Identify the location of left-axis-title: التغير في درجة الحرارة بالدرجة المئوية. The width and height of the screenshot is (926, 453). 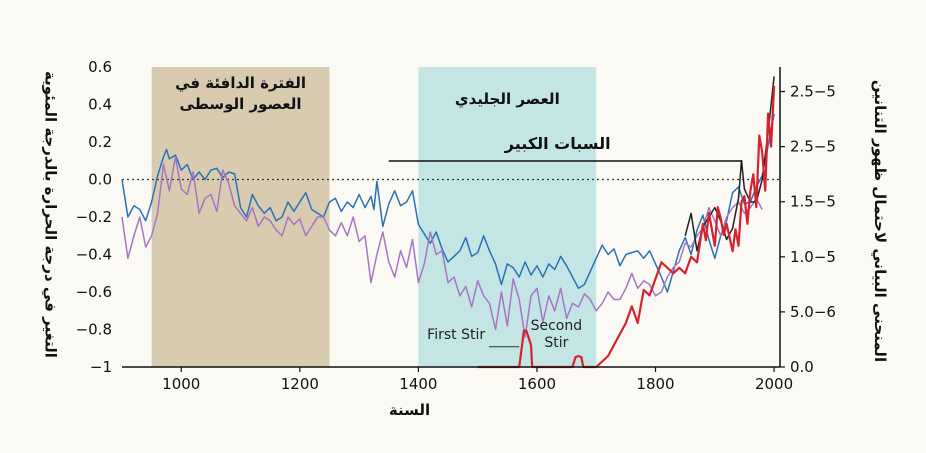
(50, 215).